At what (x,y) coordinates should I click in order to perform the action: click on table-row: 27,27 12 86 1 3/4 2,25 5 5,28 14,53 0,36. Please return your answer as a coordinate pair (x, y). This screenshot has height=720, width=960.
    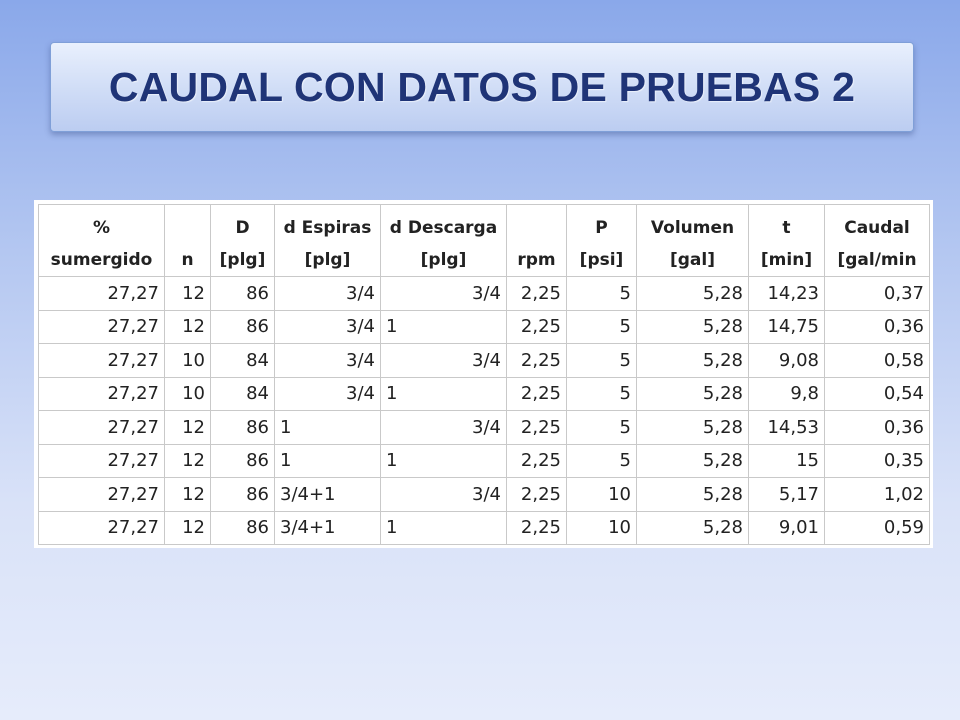
    Looking at the image, I should click on (484, 427).